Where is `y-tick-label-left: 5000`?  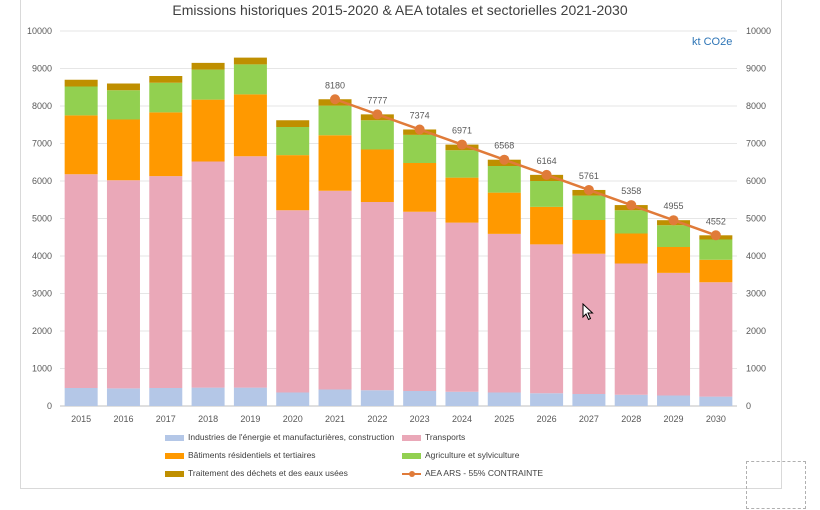 y-tick-label-left: 5000 is located at coordinates (42, 219).